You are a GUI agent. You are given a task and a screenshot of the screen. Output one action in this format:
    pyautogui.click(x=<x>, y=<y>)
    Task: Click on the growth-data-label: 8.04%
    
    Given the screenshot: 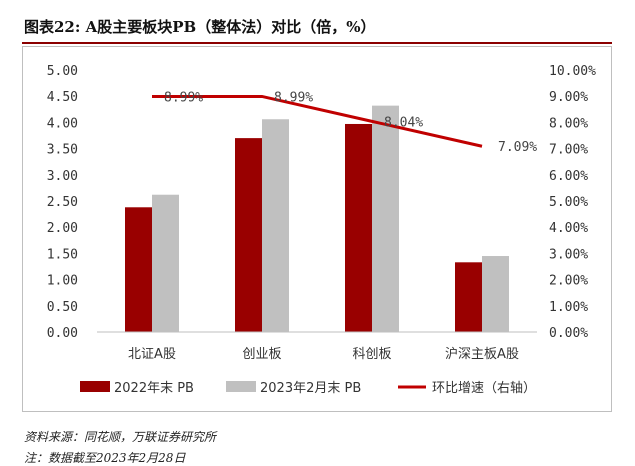 What is the action you would take?
    pyautogui.click(x=403, y=122)
    